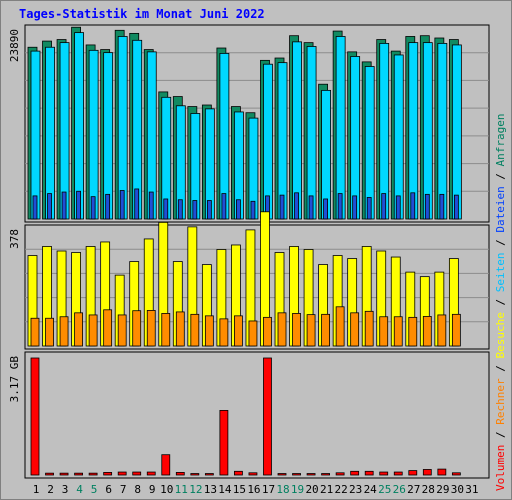 Image resolution: width=512 pixels, height=500 pixels. What do you see at coordinates (384, 489) in the screenshot?
I see `x-axis-day-label: 25` at bounding box center [384, 489].